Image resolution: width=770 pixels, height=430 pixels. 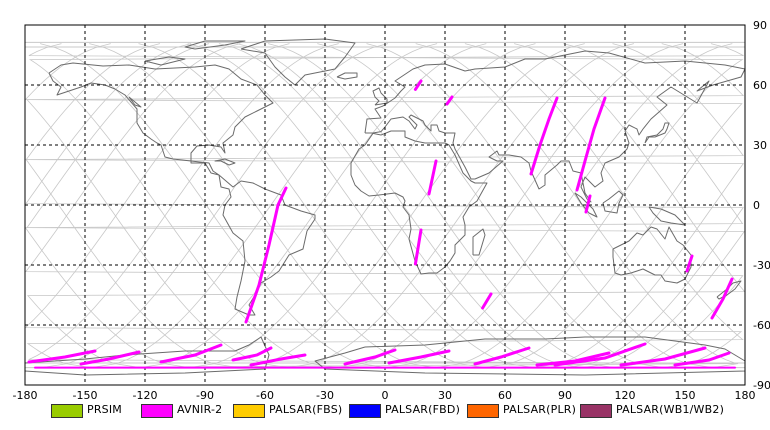 I want to click on lon-tick-label: 90, so click(x=565, y=394).